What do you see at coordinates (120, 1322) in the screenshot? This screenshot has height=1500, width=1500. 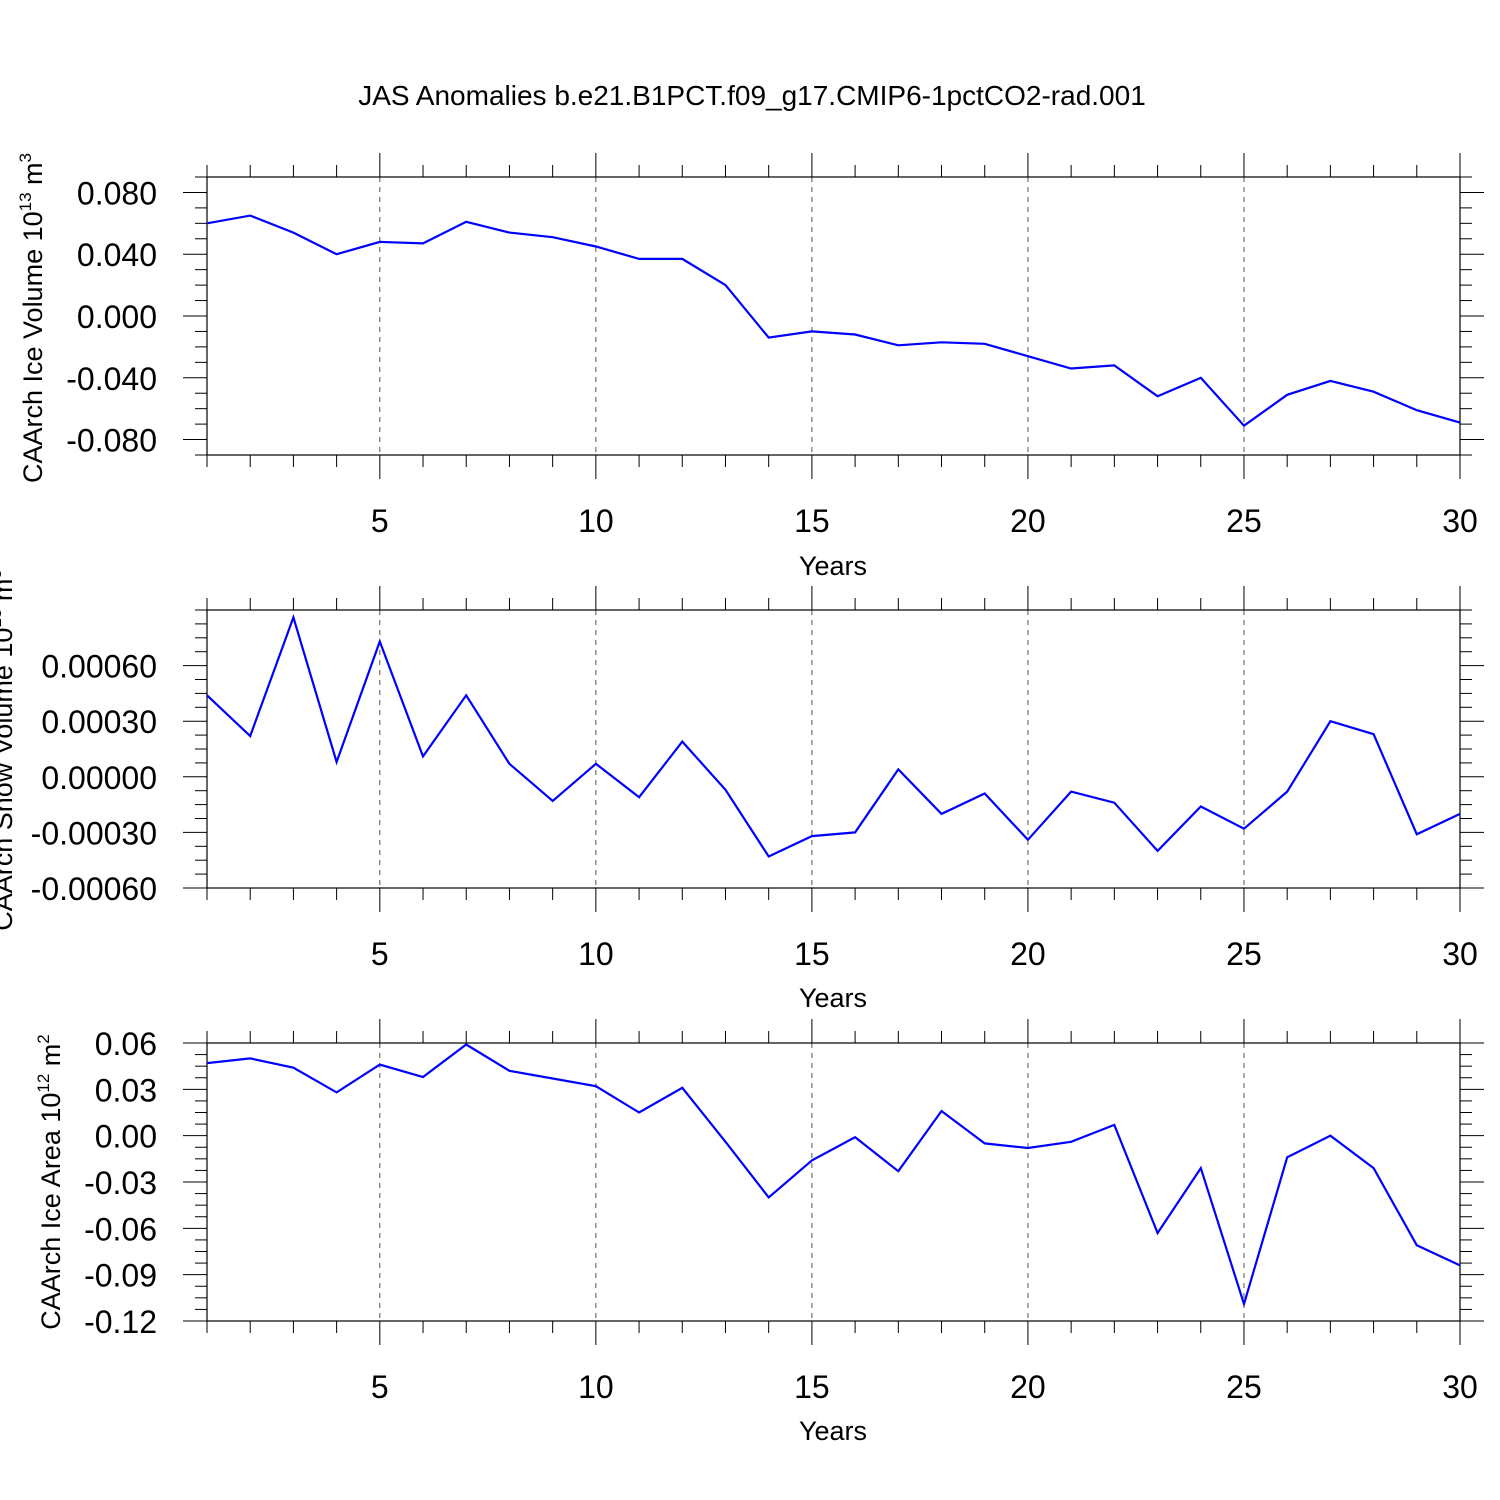 I see `y-tick-label: -0.12` at bounding box center [120, 1322].